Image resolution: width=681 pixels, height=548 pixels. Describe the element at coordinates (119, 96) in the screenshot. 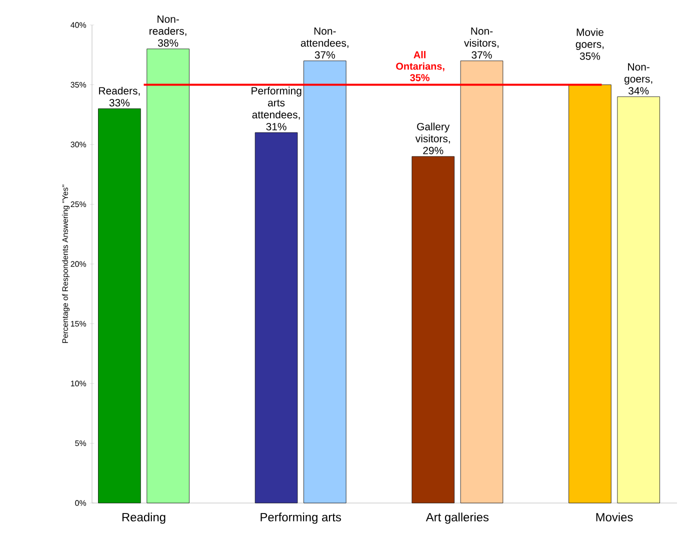

I see `data-label: Readers, 33%` at that location.